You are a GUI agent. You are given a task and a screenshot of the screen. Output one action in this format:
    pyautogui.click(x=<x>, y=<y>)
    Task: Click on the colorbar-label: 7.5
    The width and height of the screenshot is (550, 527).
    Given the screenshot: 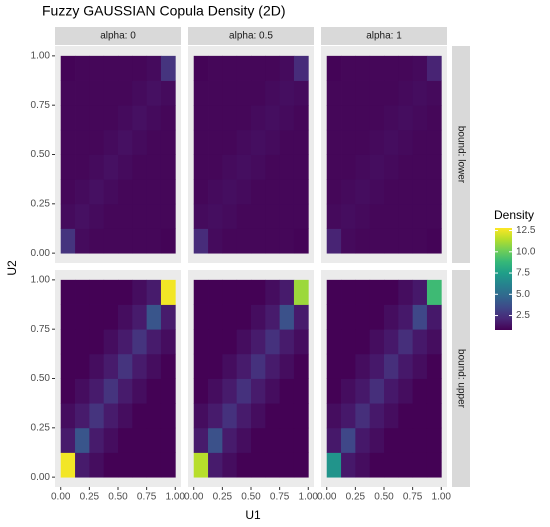 What is the action you would take?
    pyautogui.click(x=523, y=273)
    